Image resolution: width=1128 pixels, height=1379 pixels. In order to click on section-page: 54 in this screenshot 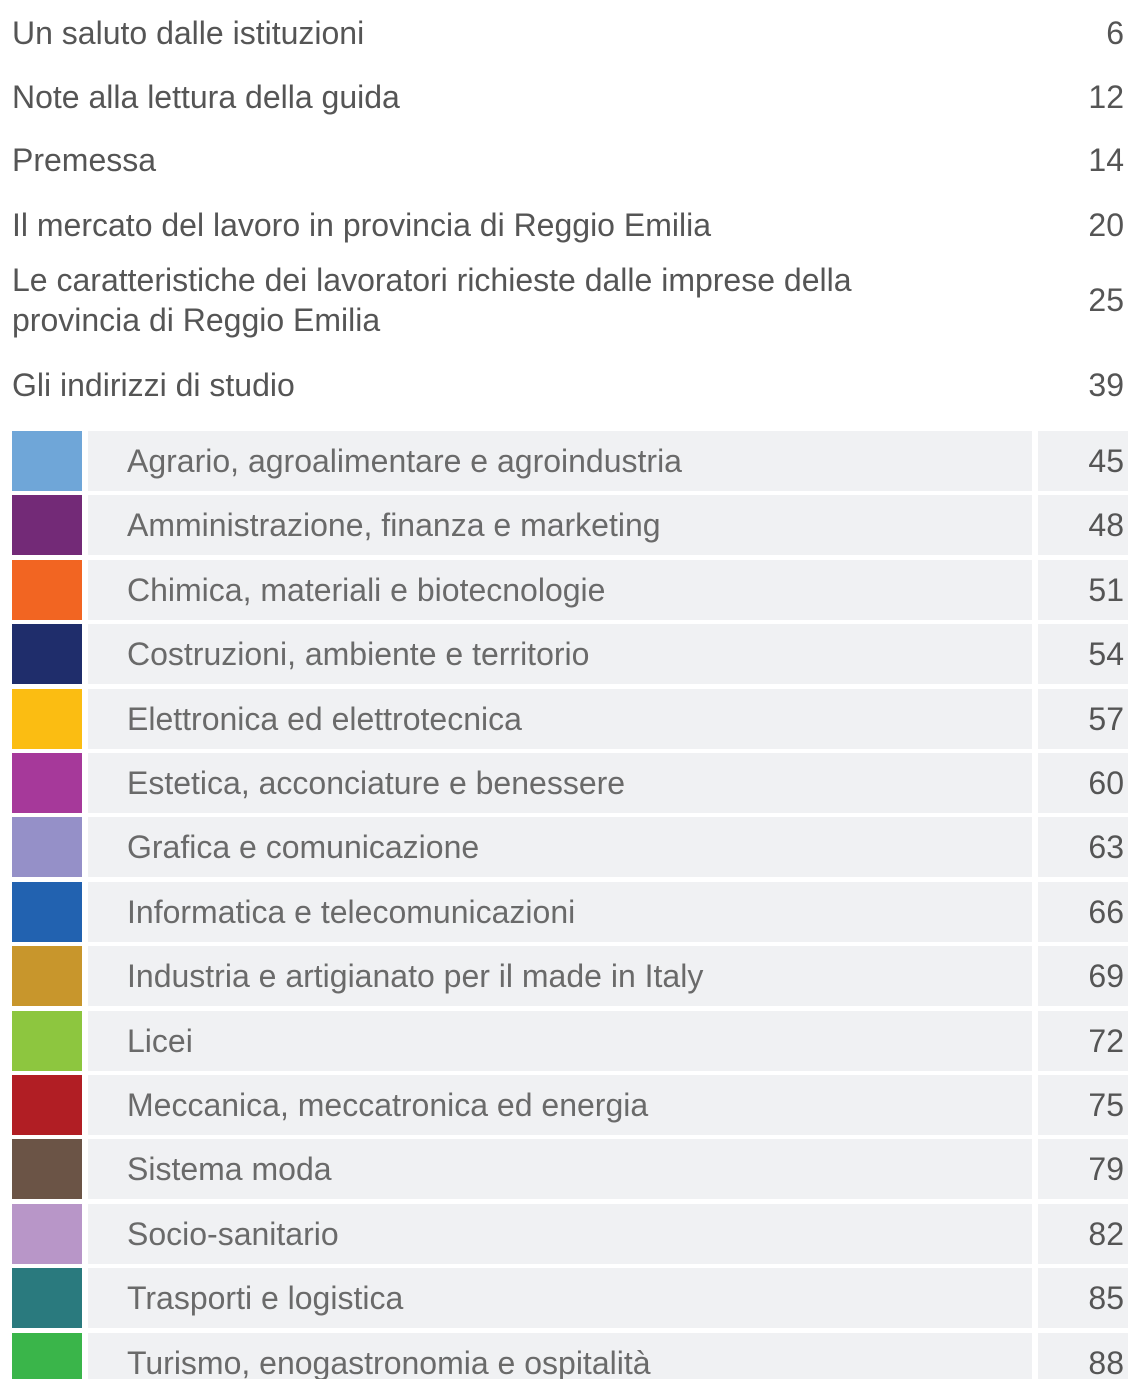, I will do `click(1106, 654)`.